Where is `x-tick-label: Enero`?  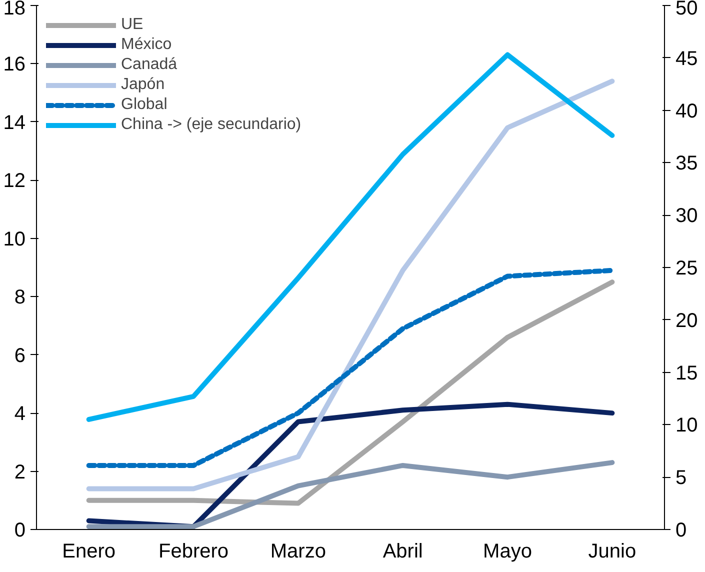 x-tick-label: Enero is located at coordinates (89, 551).